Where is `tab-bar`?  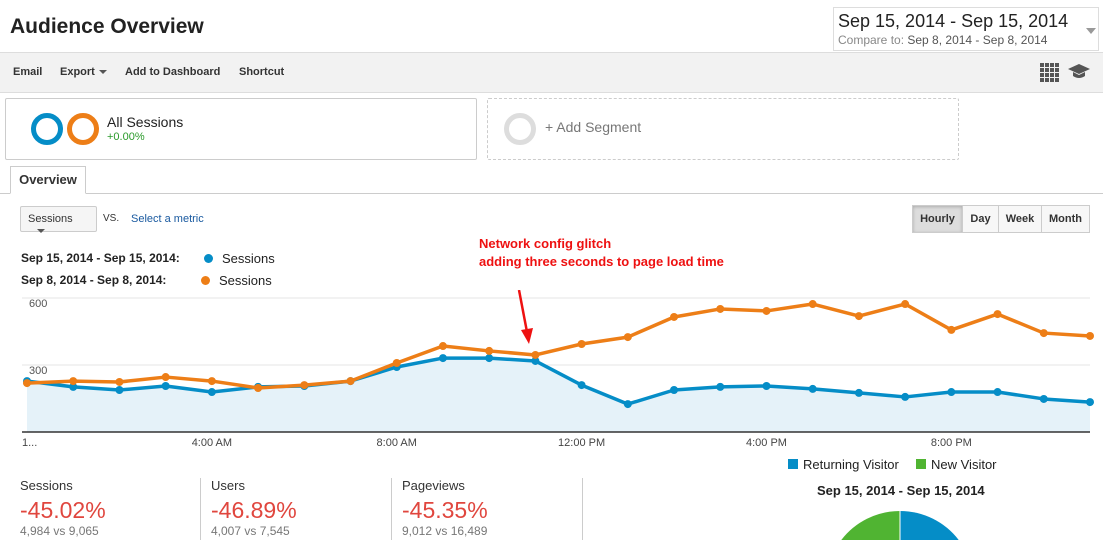 tab-bar is located at coordinates (551, 193).